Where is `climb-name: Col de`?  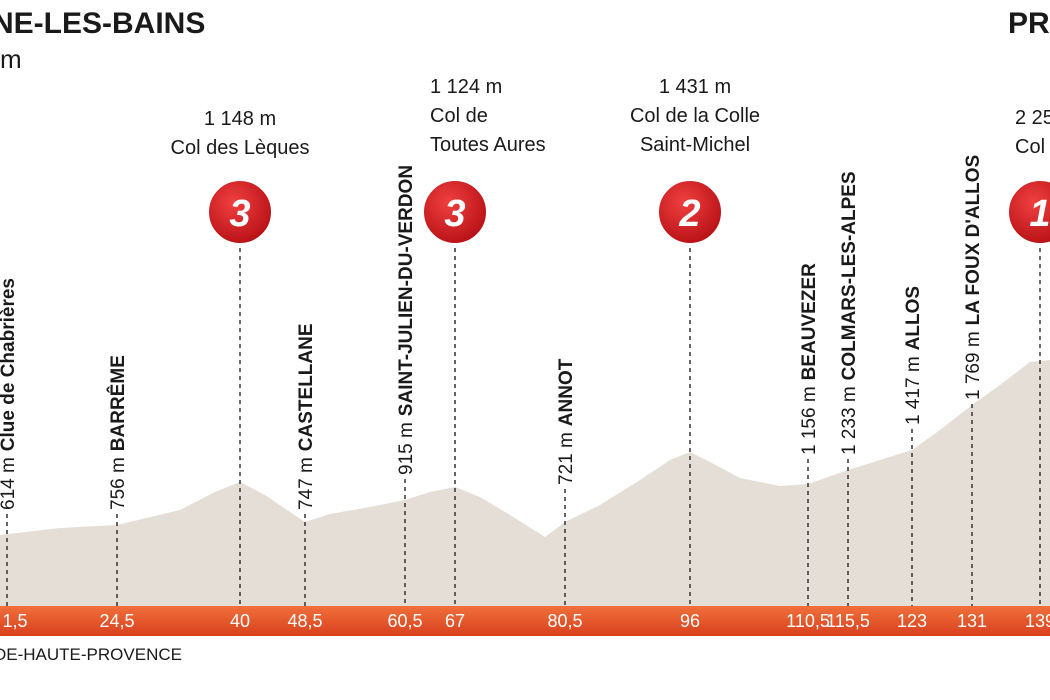
climb-name: Col de is located at coordinates (459, 116).